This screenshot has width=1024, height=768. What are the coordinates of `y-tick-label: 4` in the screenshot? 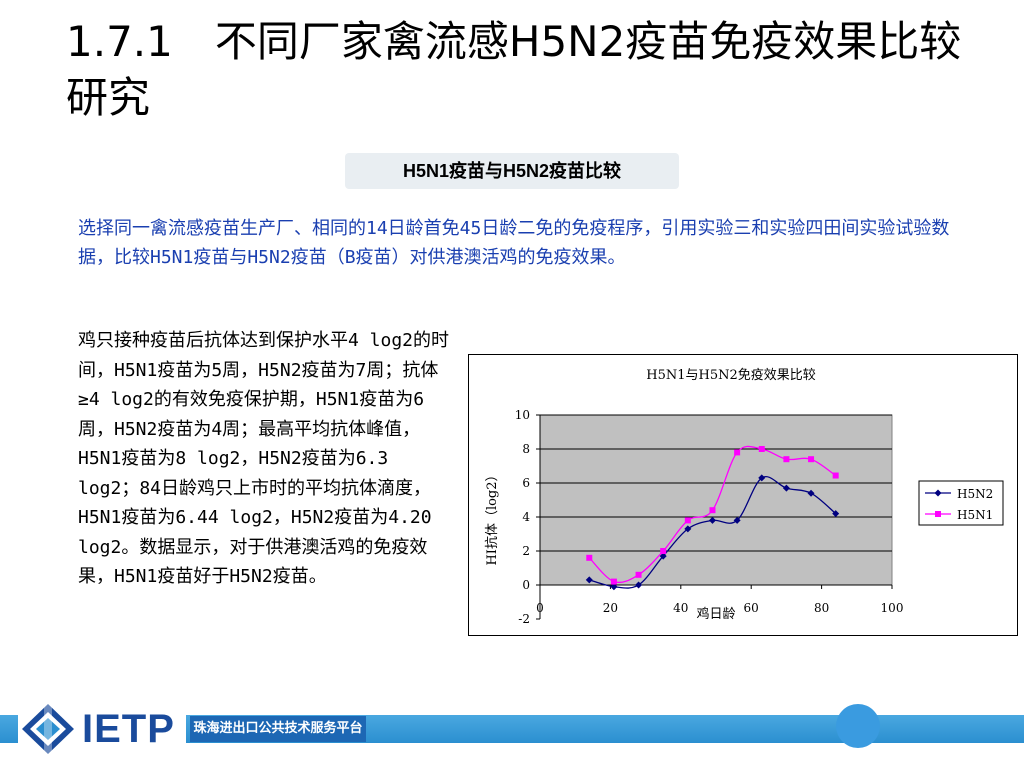 It's located at (526, 517).